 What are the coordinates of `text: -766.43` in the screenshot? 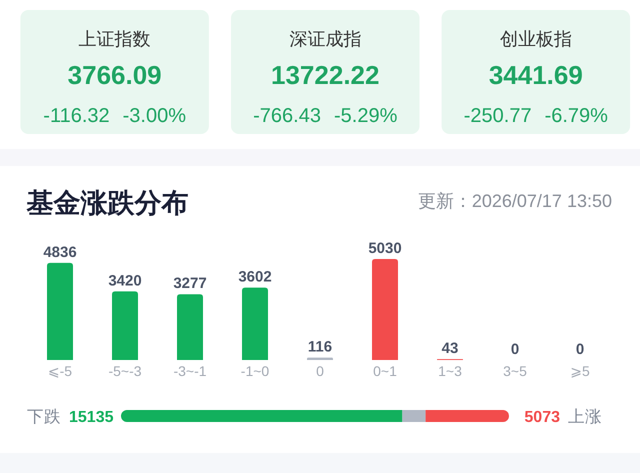 It's located at (287, 116).